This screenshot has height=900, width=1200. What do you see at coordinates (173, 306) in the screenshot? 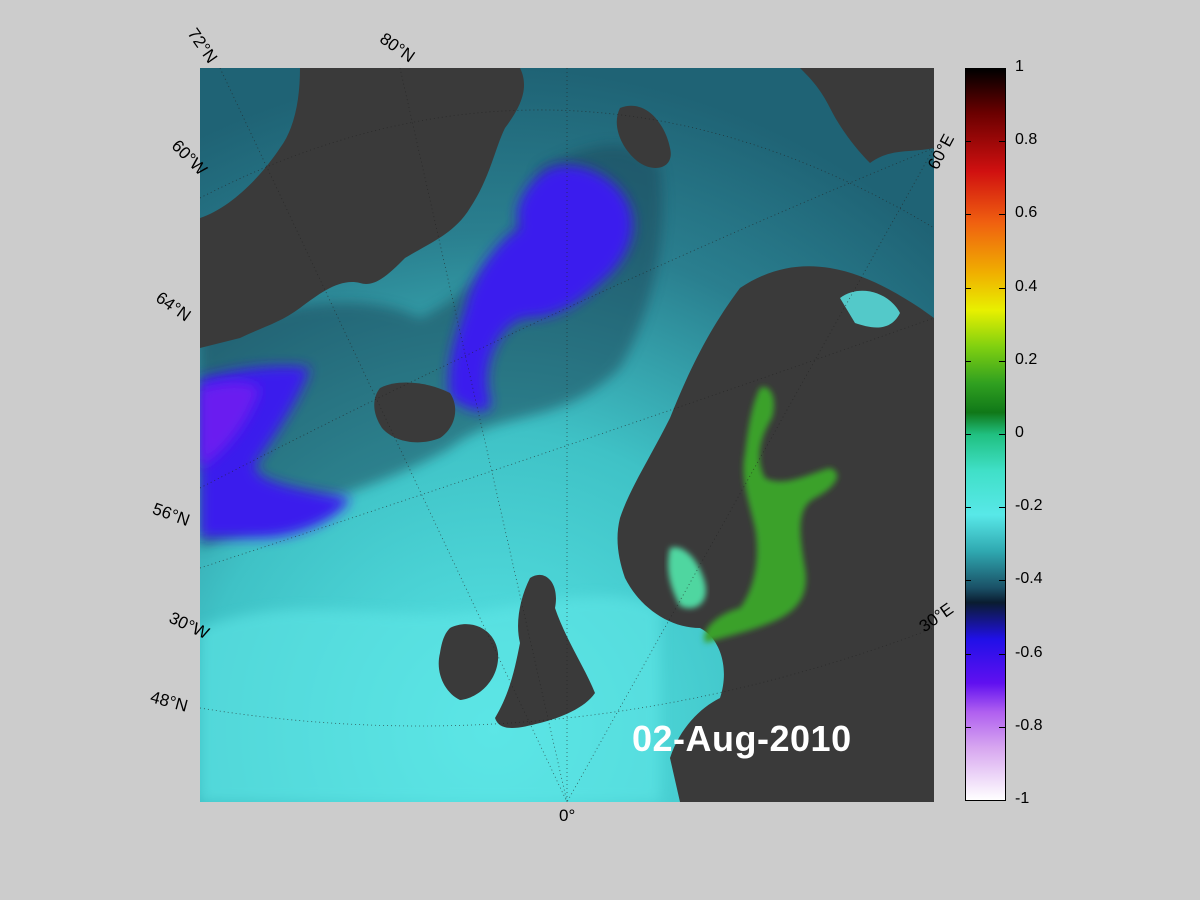
I see `lat-label-64n: 64°N` at bounding box center [173, 306].